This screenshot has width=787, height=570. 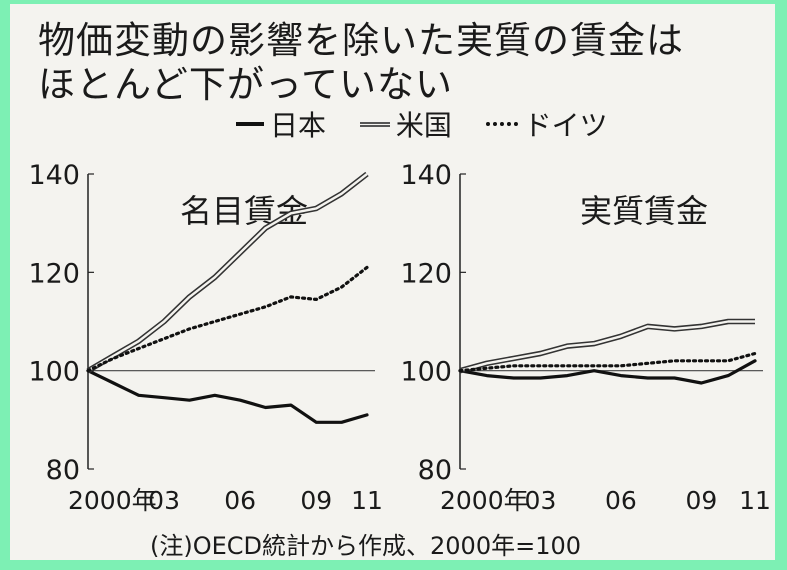 I want to click on legend-label-us: 米国, so click(x=423, y=125).